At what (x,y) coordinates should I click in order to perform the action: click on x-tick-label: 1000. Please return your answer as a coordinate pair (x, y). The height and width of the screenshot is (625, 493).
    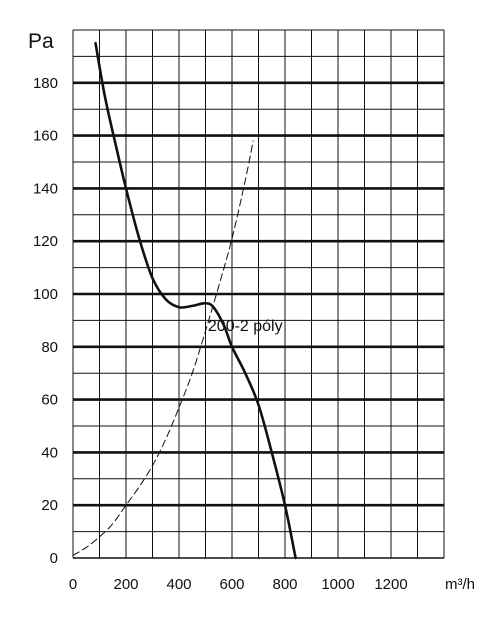
    Looking at the image, I should click on (337, 584).